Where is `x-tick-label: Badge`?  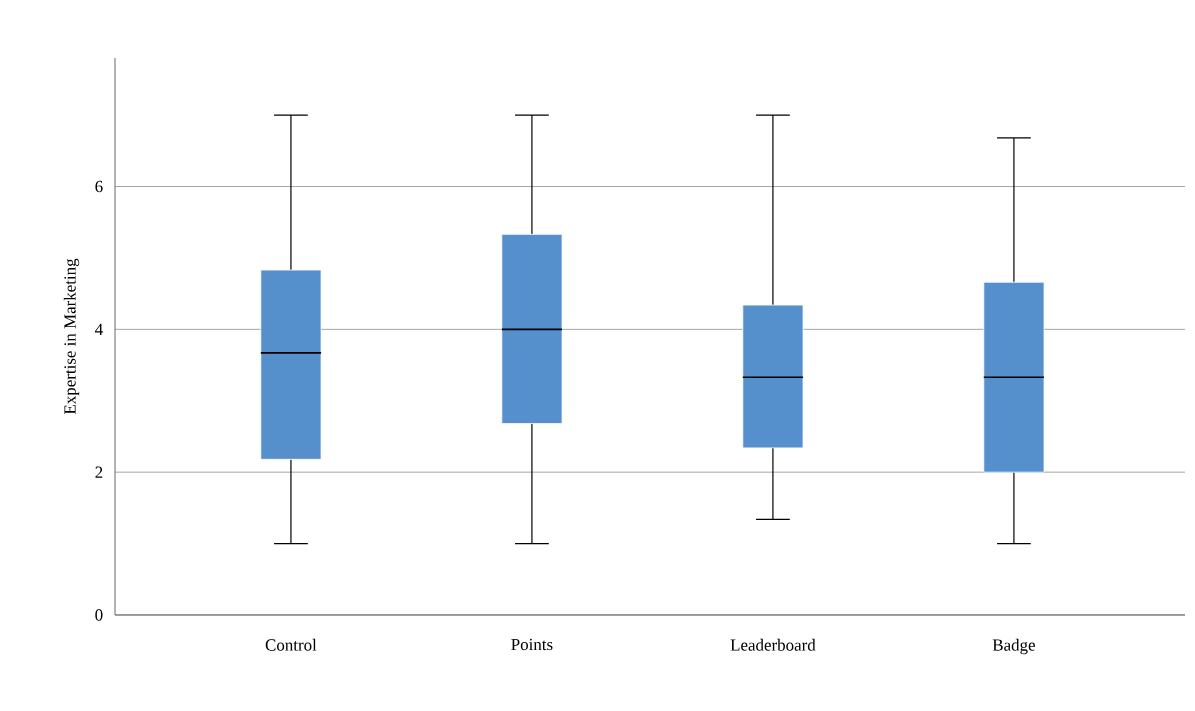 x-tick-label: Badge is located at coordinates (1013, 646).